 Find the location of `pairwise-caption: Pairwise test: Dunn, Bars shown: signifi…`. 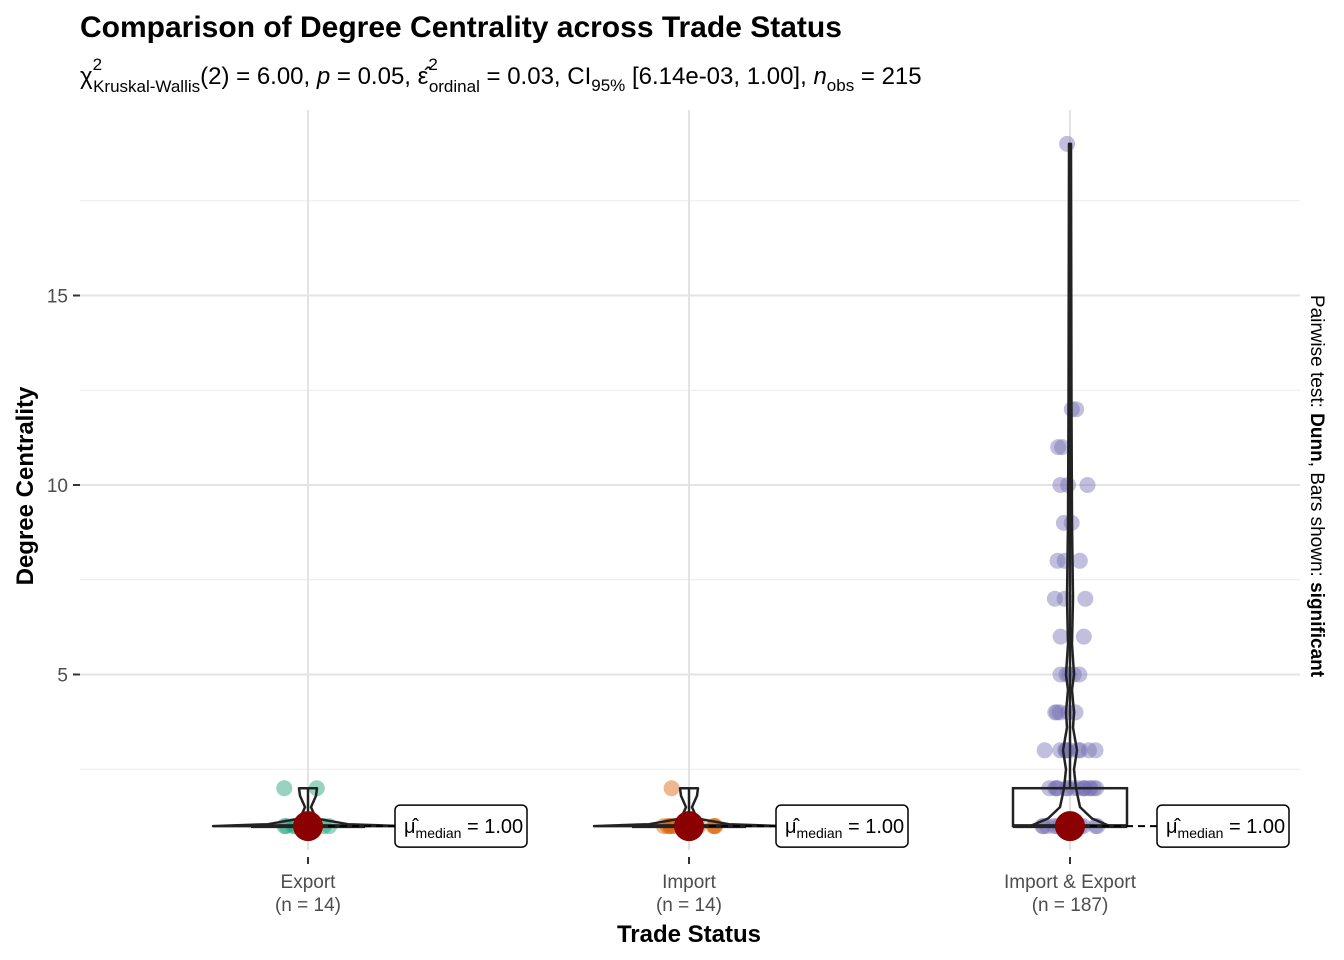

pairwise-caption: Pairwise test: Dunn, Bars shown: signifi… is located at coordinates (1316, 486).